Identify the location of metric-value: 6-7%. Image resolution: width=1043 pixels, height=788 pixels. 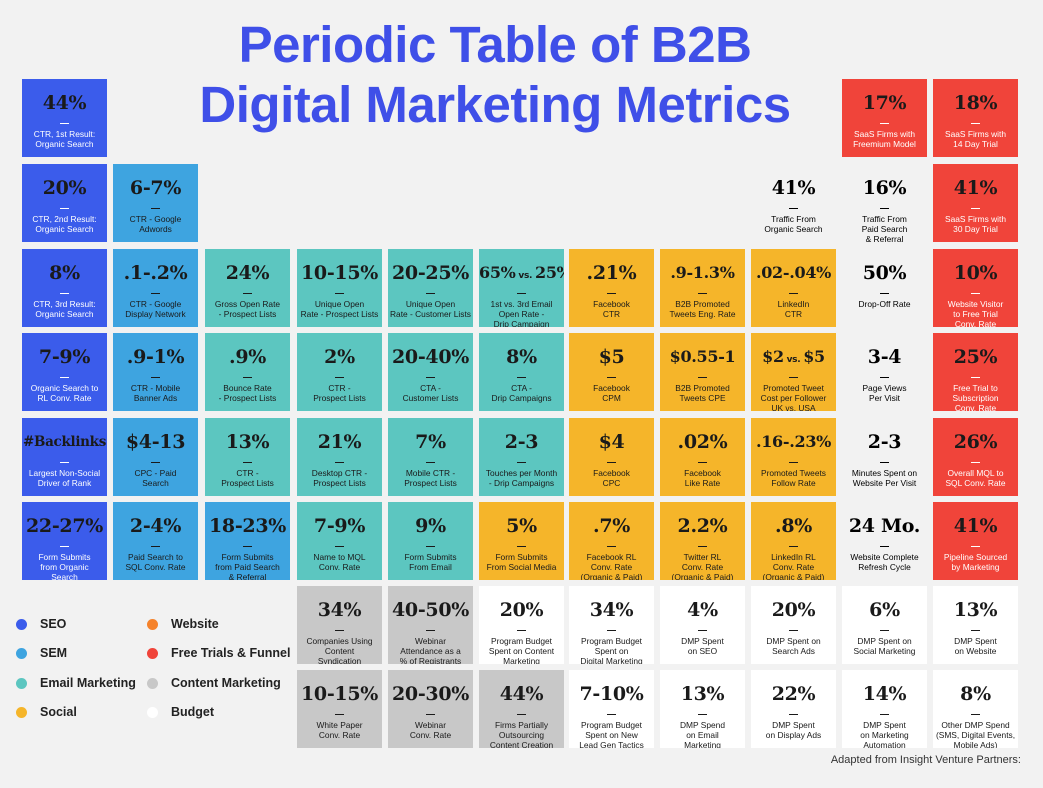
(155, 188).